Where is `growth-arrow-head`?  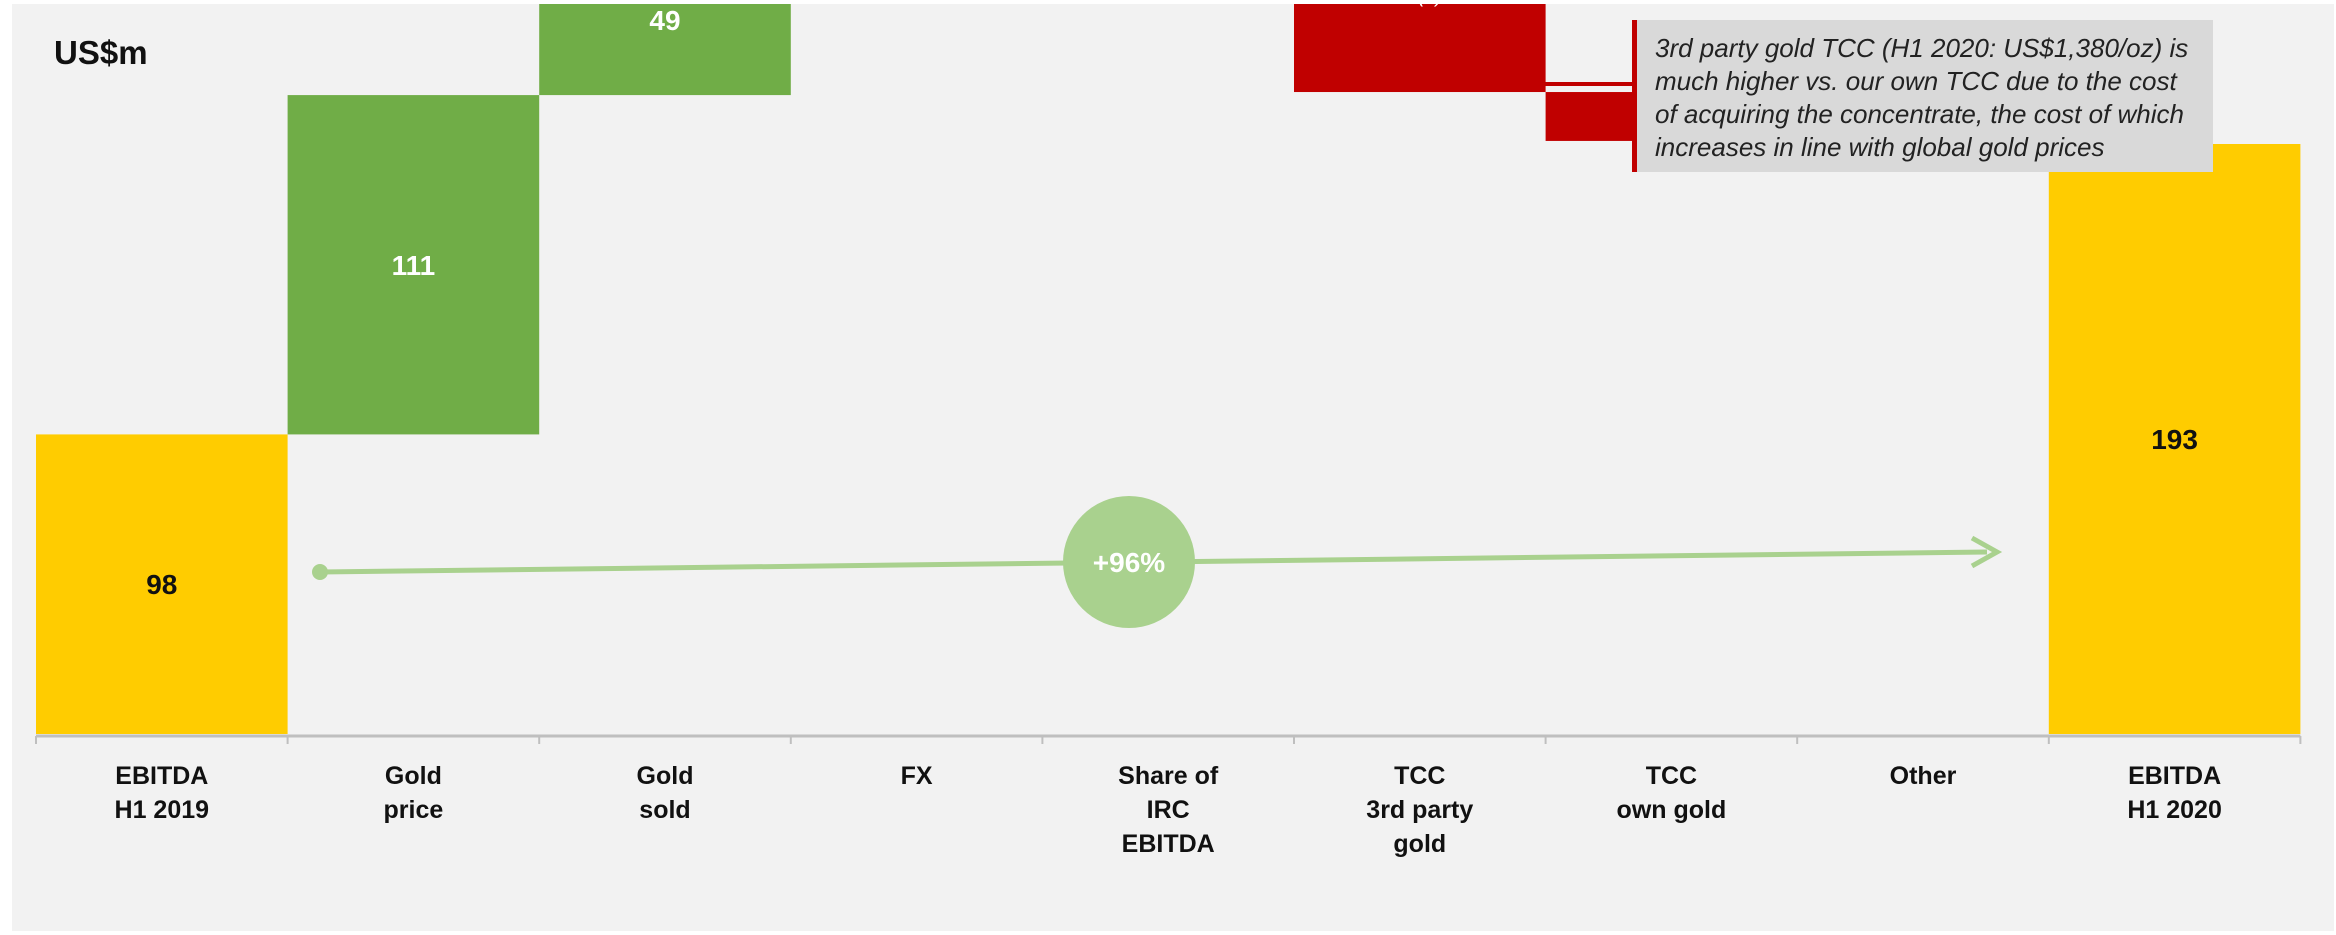 growth-arrow-head is located at coordinates (1986, 552).